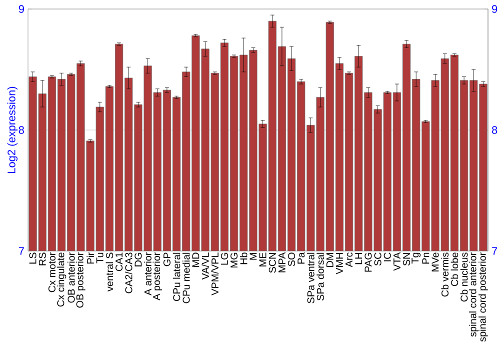  Describe the element at coordinates (310, 278) in the screenshot. I see `x-tick-label: SPa ventral` at that location.